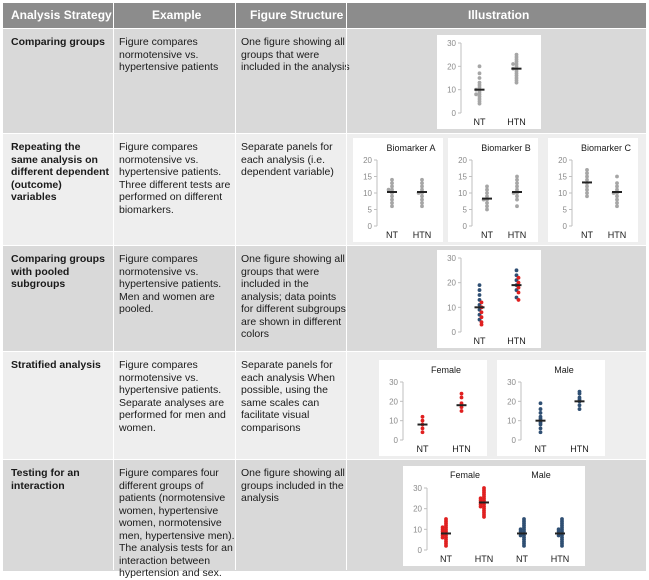 This screenshot has height=580, width=649. I want to click on chart-panel: 0 10 20 30 NT HTN Male, so click(551, 408).